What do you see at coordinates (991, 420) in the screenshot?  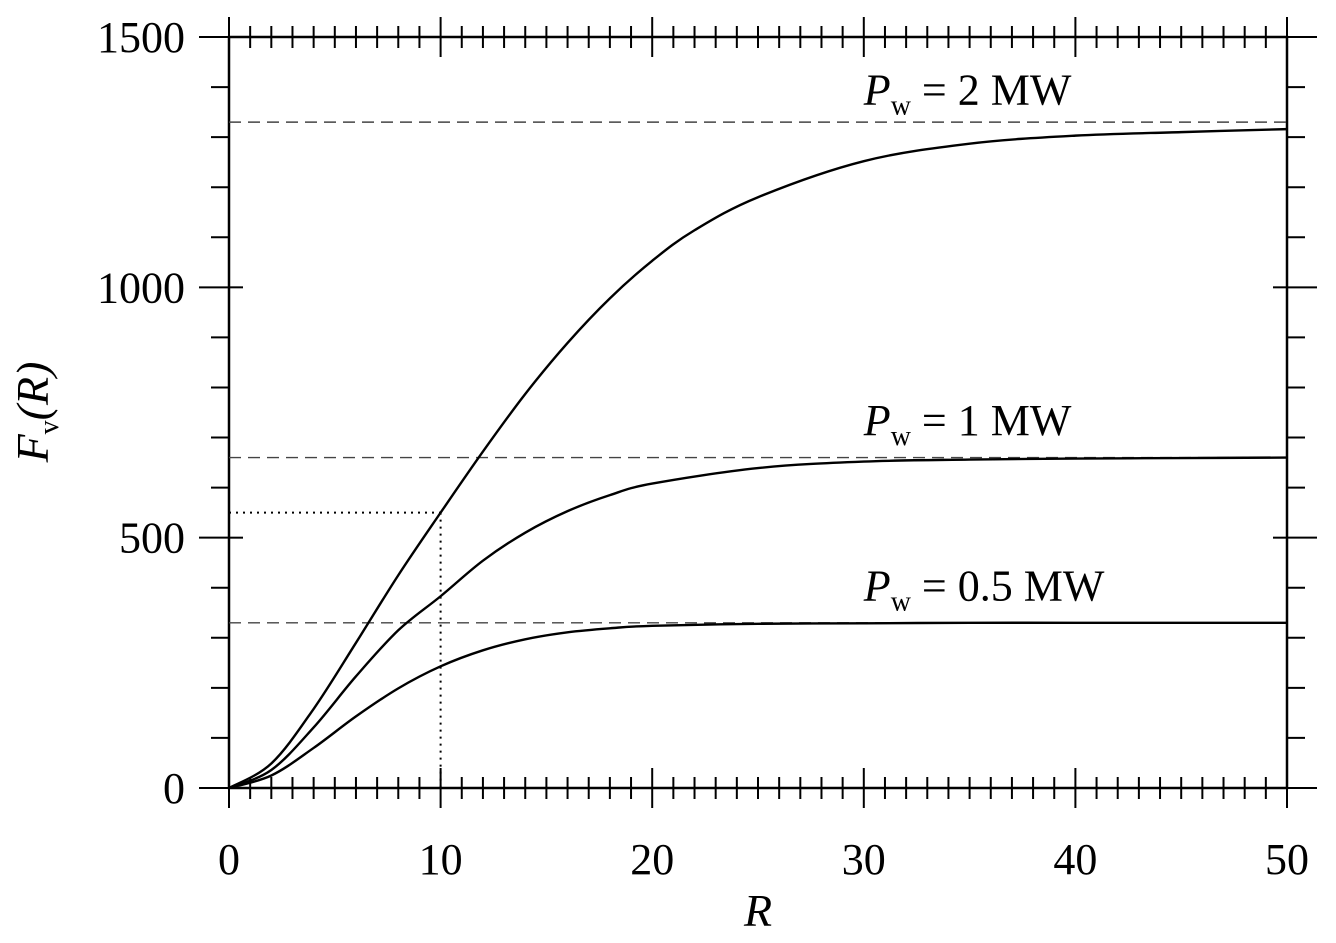 I see `annotation-value: = 1 MW` at bounding box center [991, 420].